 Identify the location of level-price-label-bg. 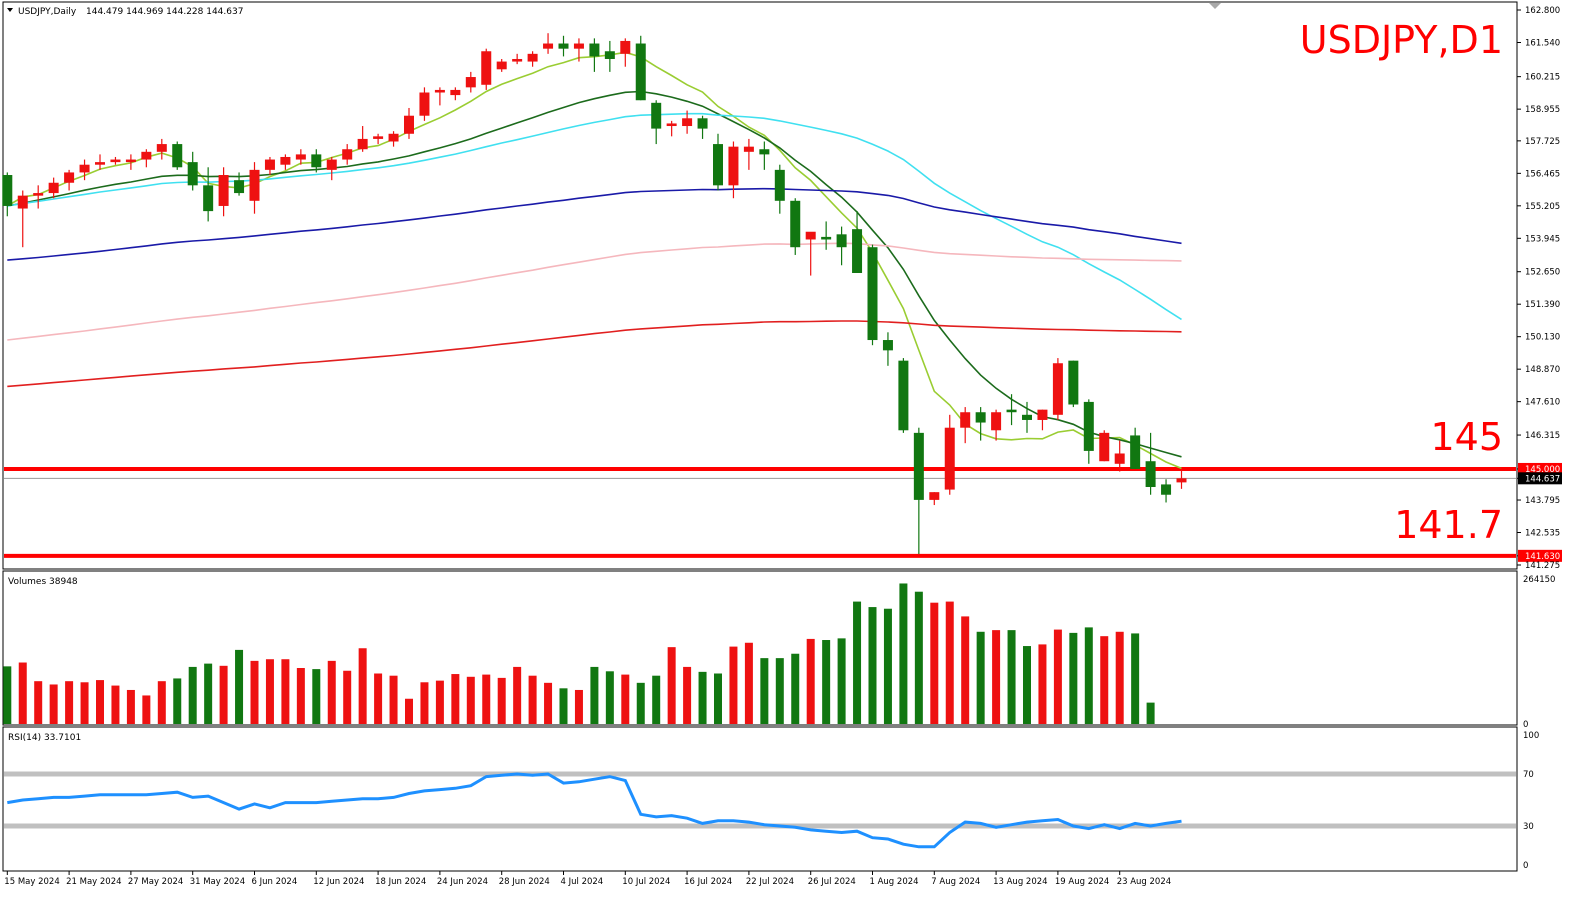
(1540, 468).